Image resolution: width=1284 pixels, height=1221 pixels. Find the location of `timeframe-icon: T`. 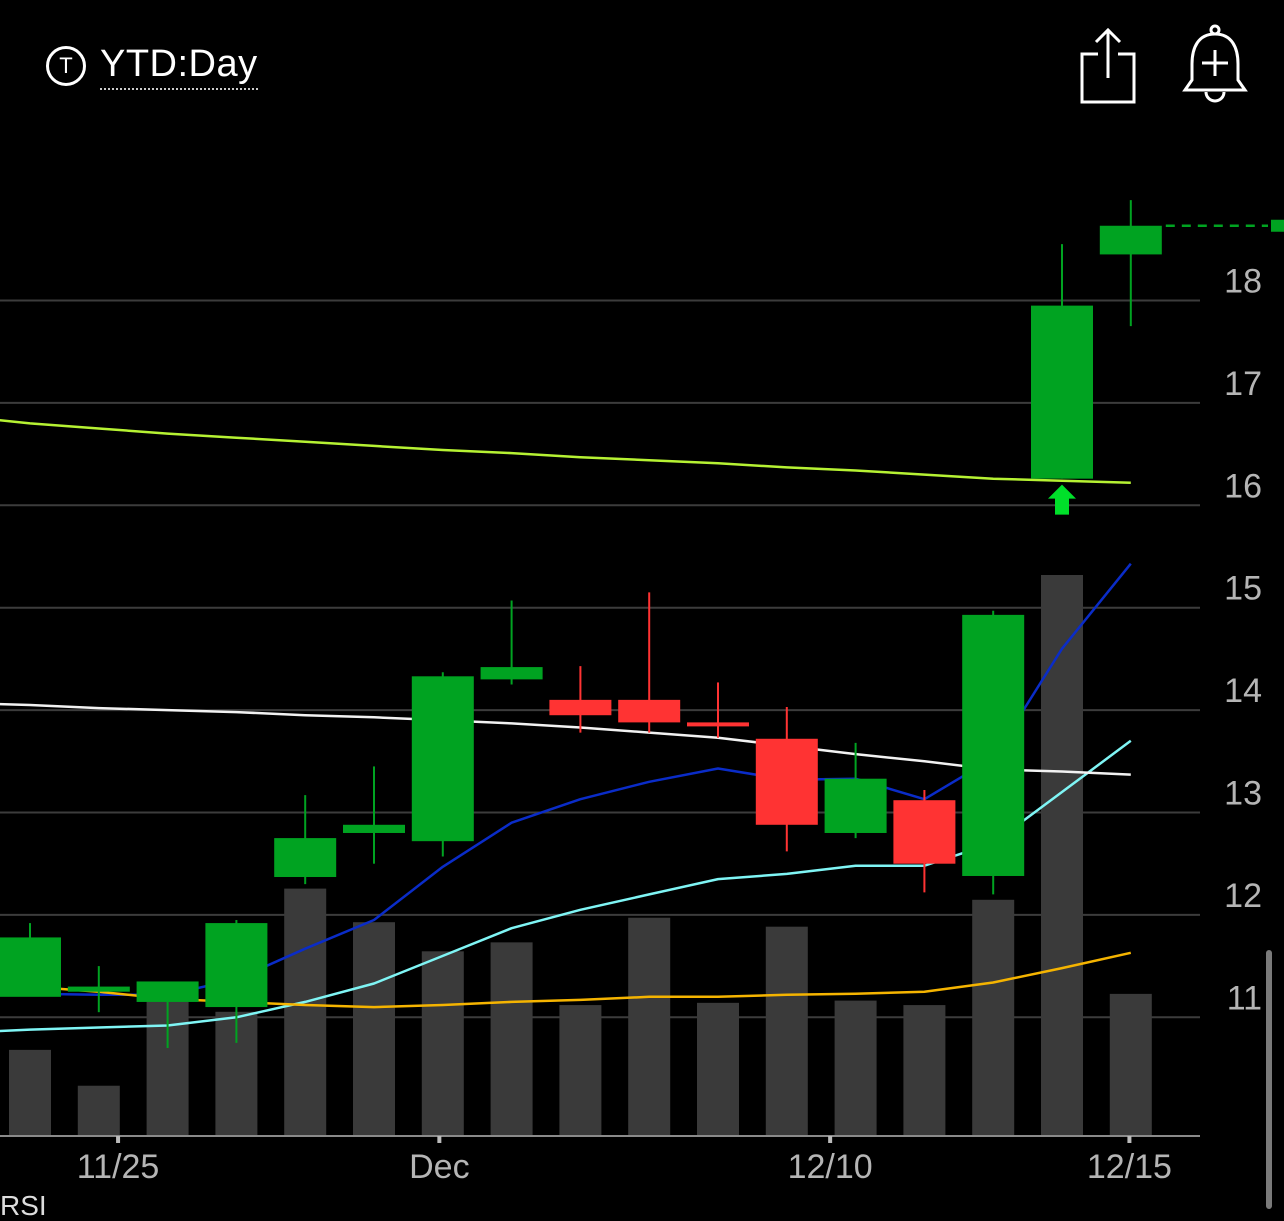

timeframe-icon: T is located at coordinates (66, 66).